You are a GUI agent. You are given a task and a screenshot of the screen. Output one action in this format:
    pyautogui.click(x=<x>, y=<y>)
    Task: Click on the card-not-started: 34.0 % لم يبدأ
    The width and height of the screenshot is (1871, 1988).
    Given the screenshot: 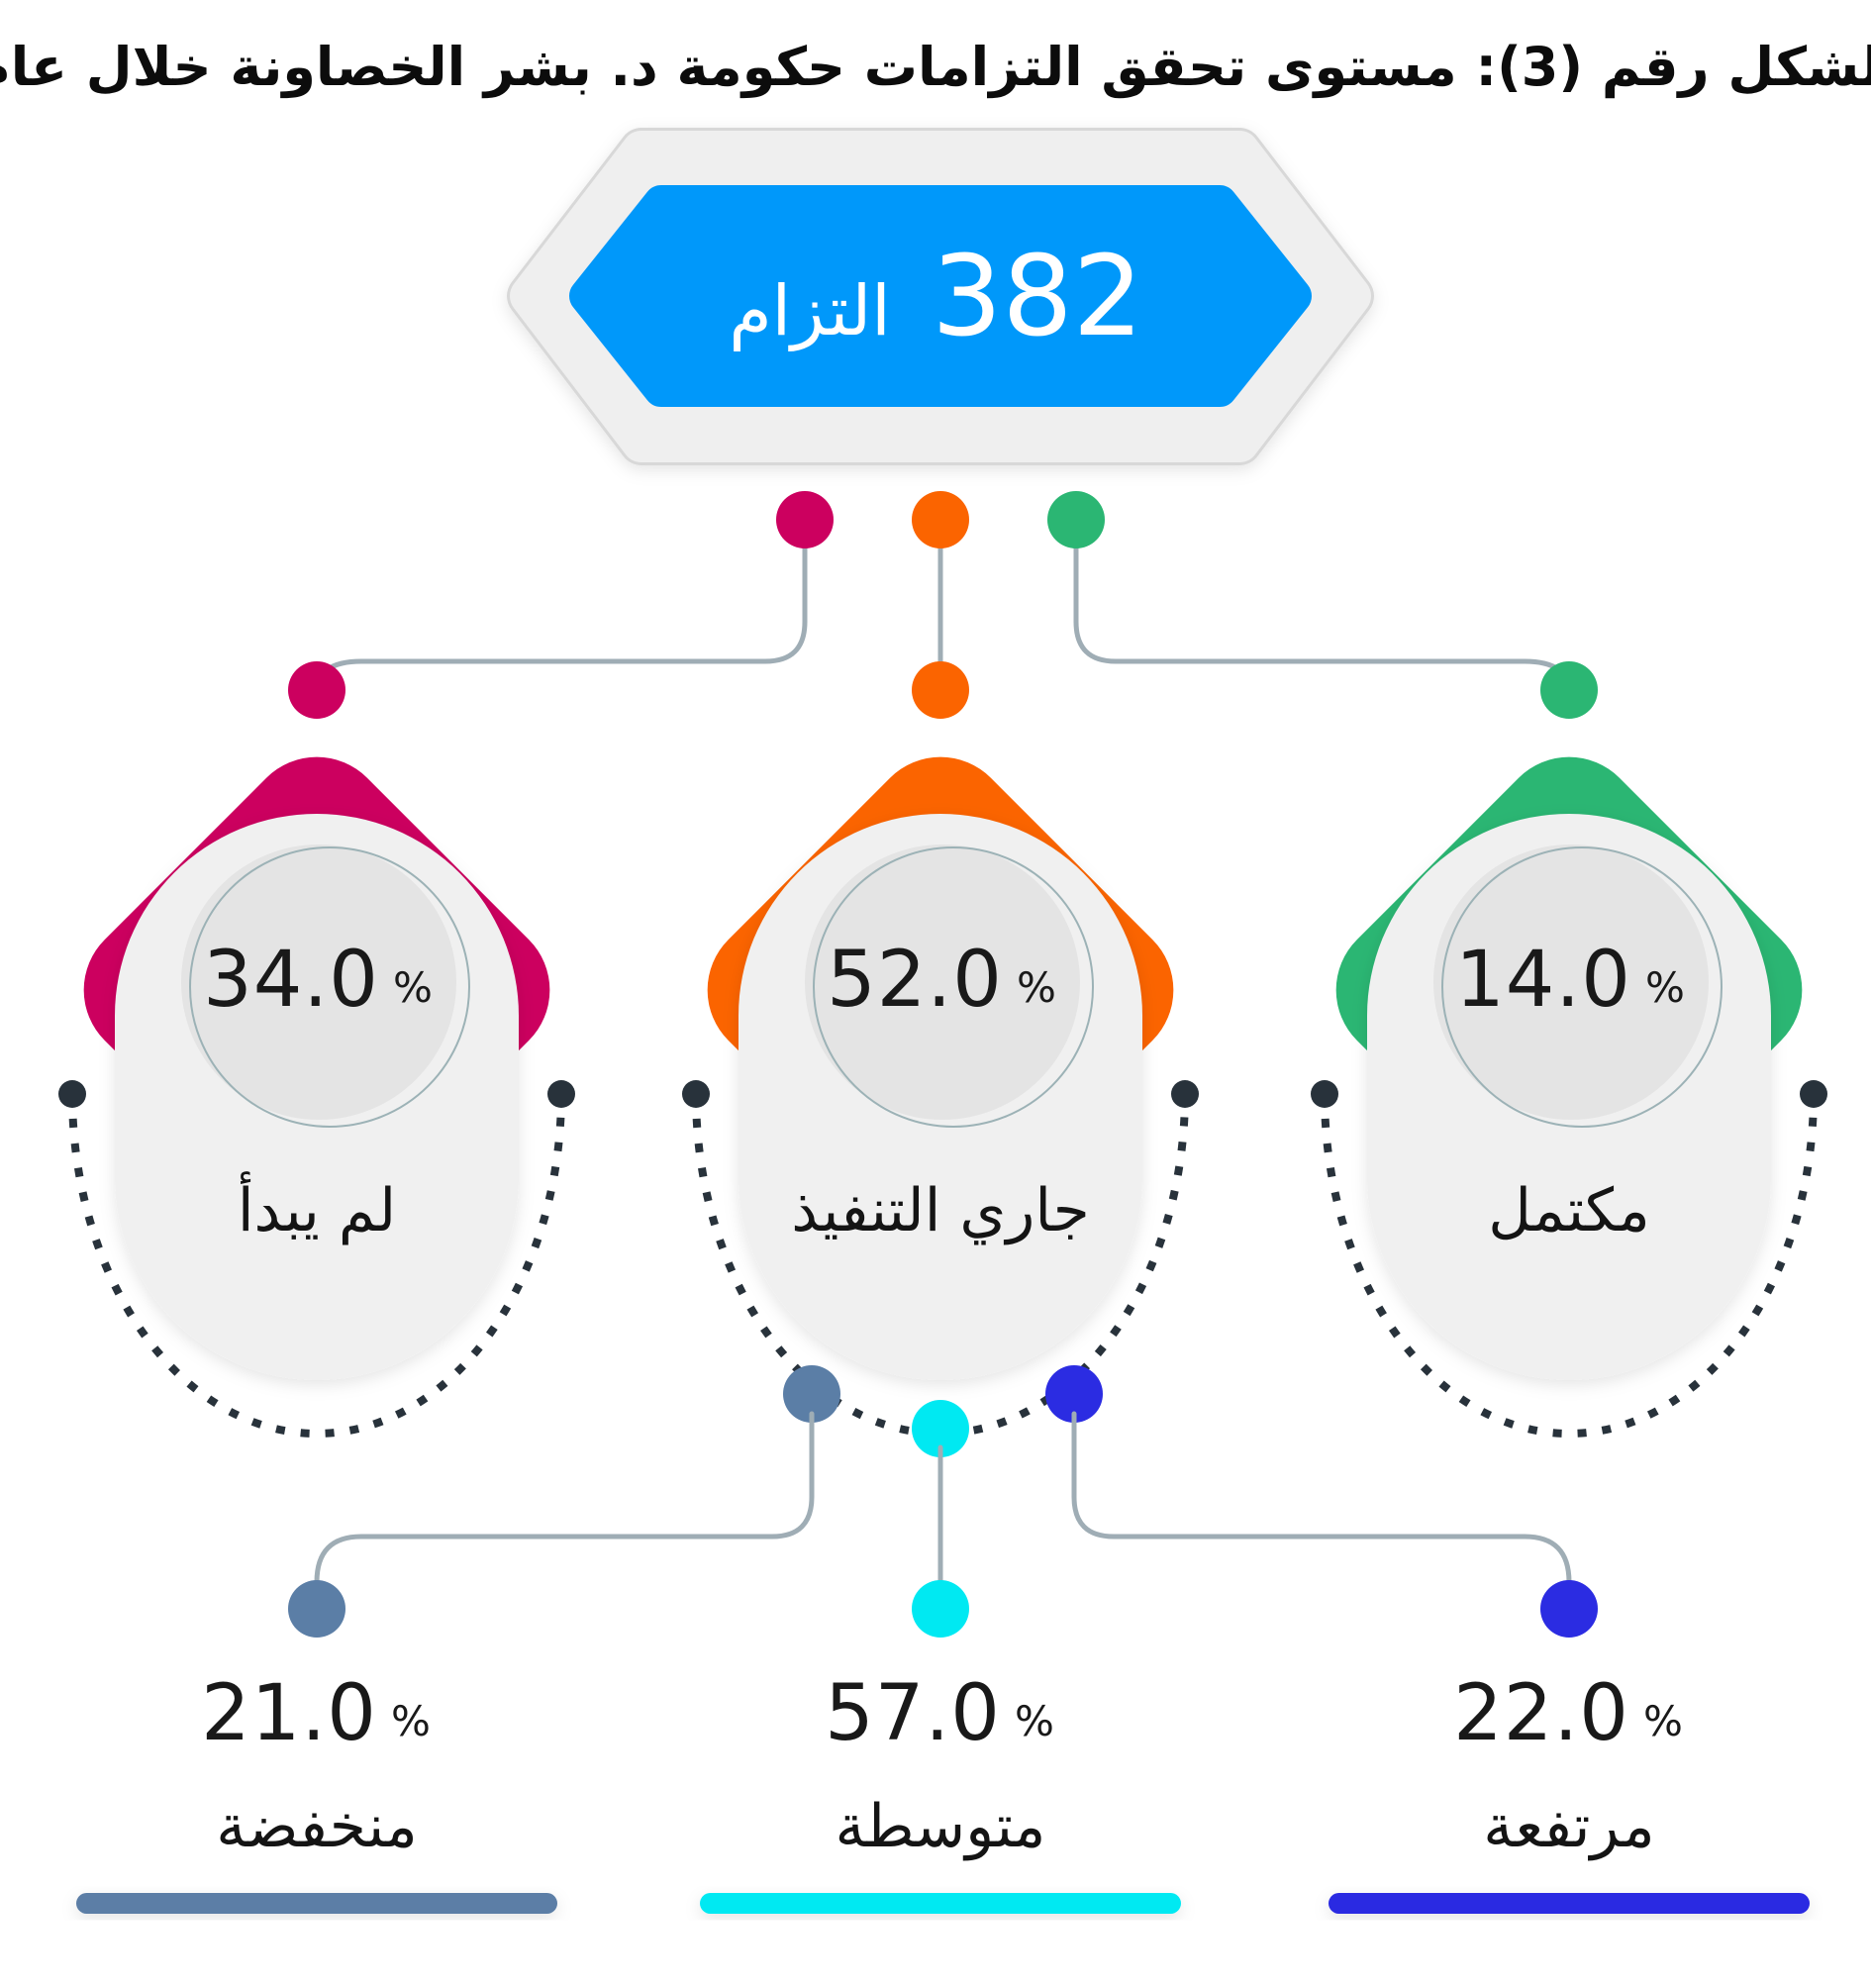 What is the action you would take?
    pyautogui.click(x=317, y=1097)
    